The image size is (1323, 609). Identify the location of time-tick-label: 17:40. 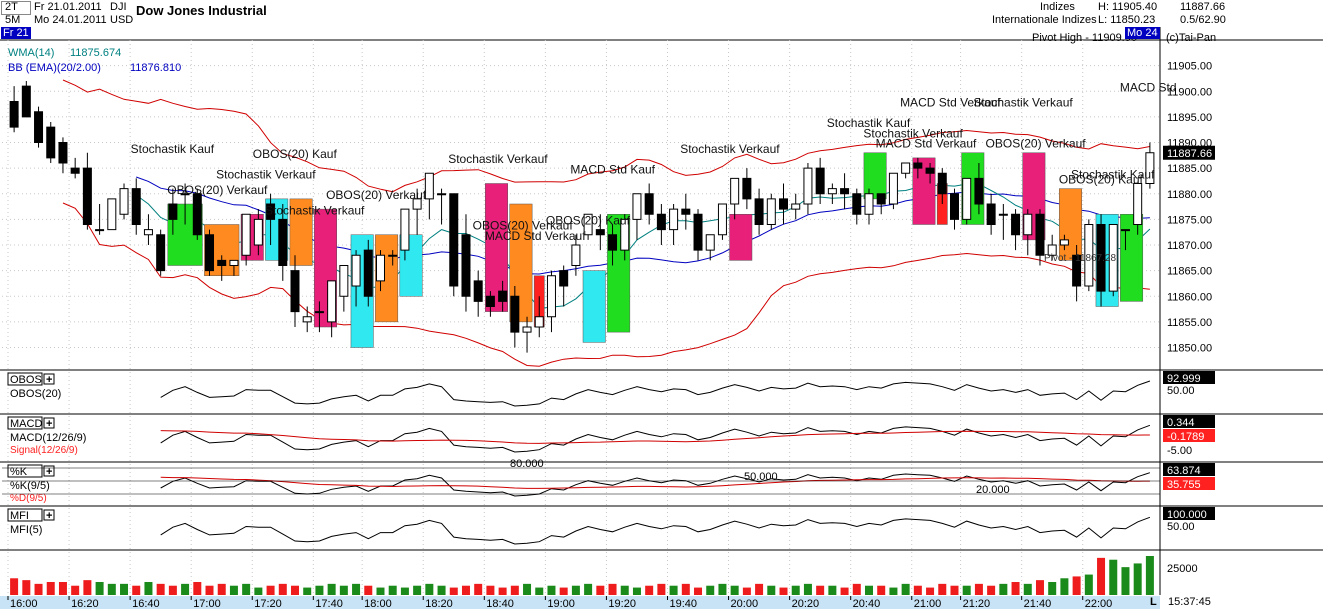
(329, 603).